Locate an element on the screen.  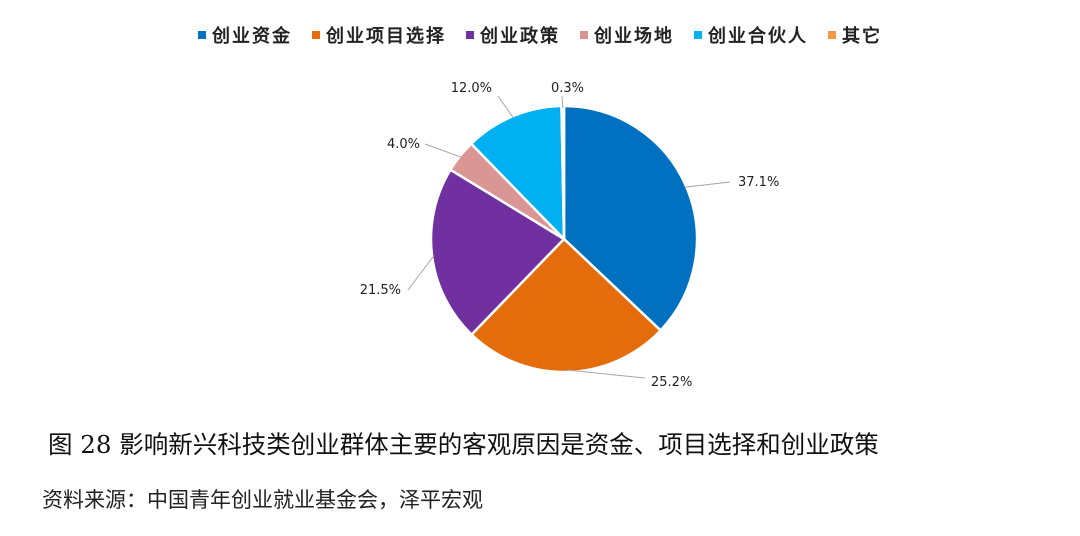
legend-item: 创业合伙人 is located at coordinates (751, 35).